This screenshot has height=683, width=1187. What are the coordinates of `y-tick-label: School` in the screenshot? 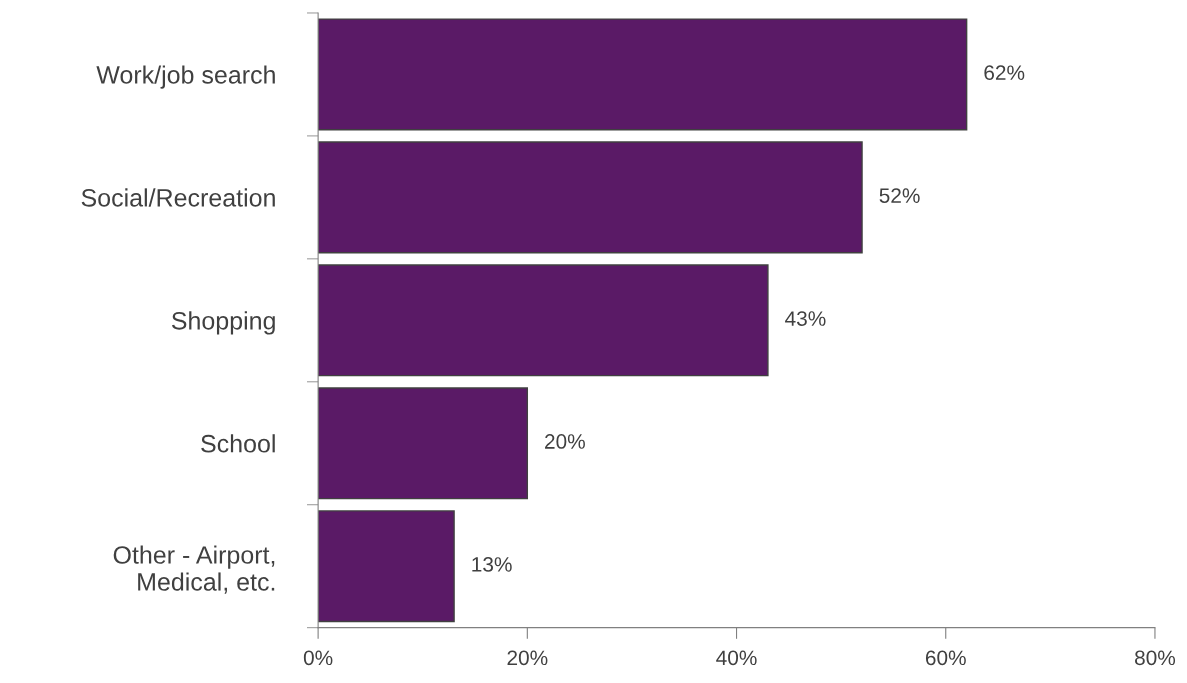 It's located at (238, 443).